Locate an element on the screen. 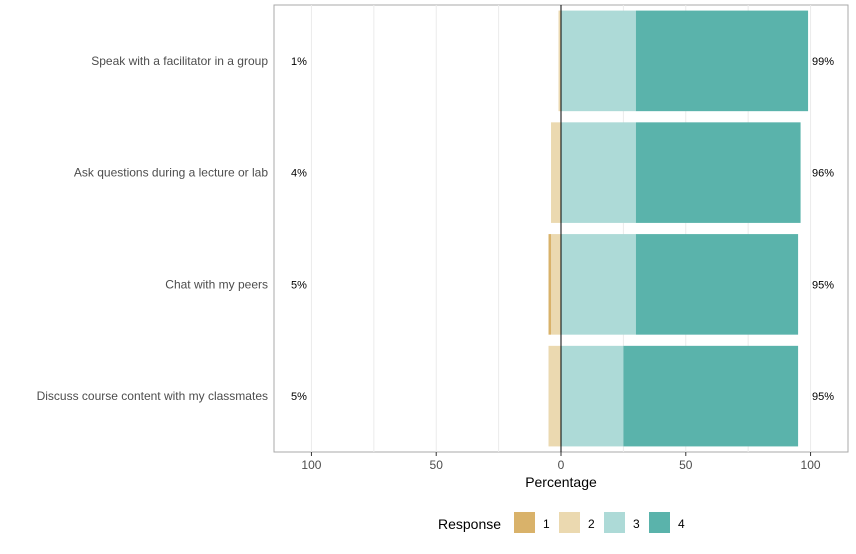 The image size is (856, 554). category-label: Speak with a facilitator in a group is located at coordinates (179, 61).